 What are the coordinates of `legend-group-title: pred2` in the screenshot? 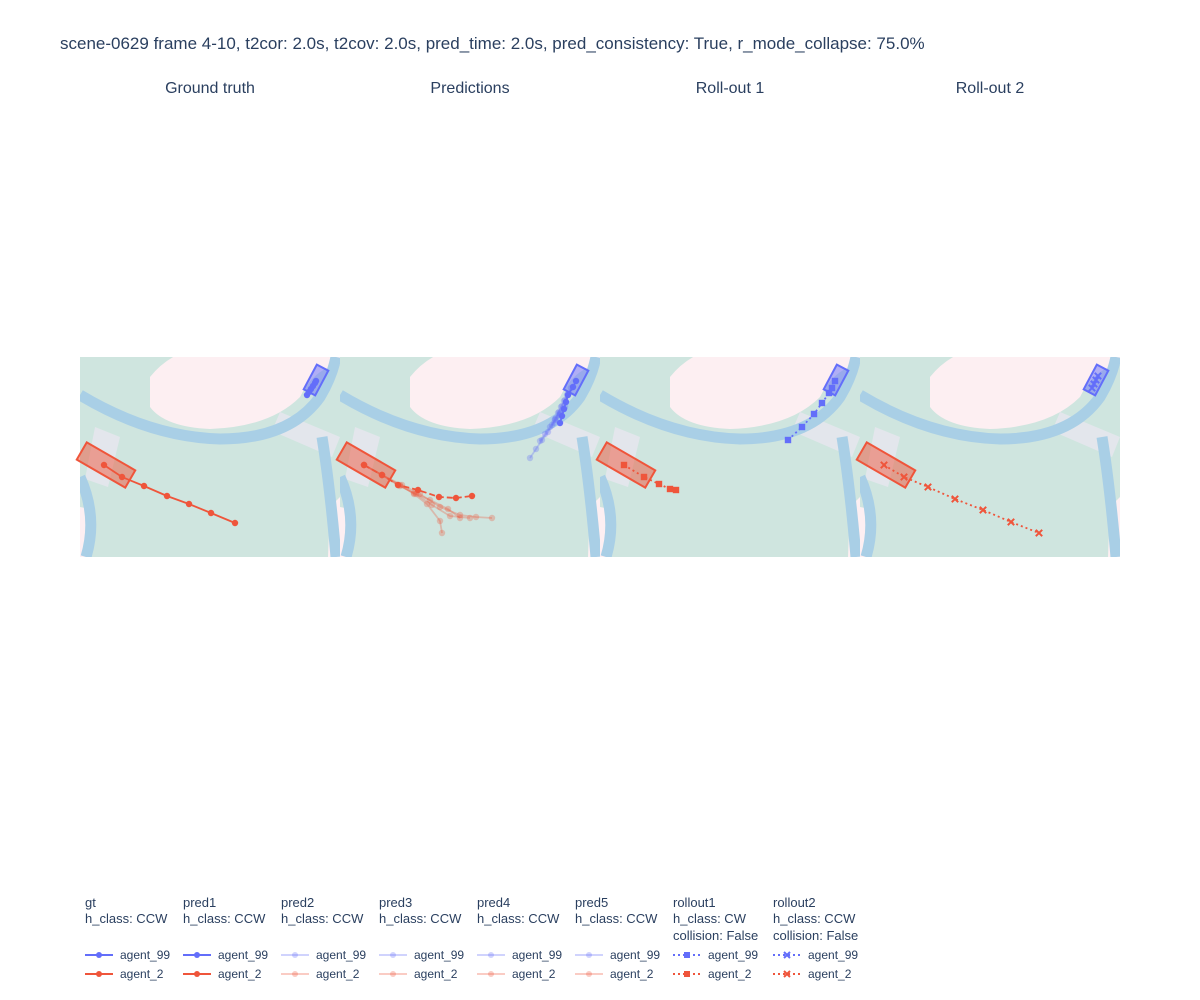 It's located at (297, 902).